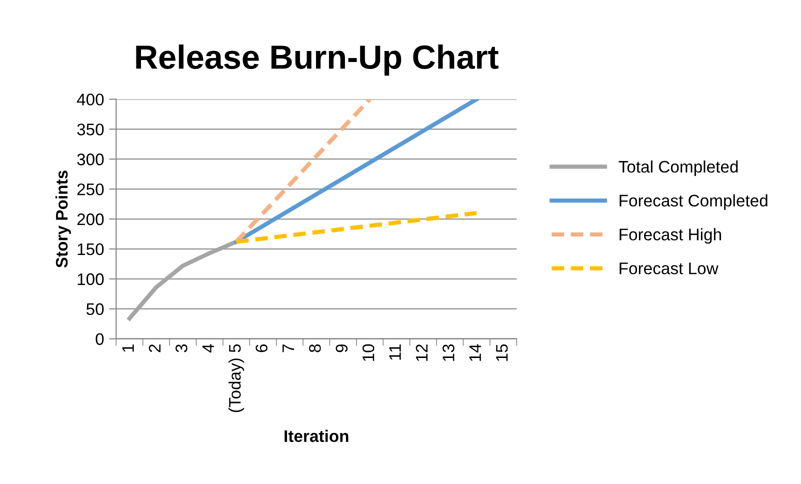 This screenshot has width=801, height=484. Describe the element at coordinates (100, 339) in the screenshot. I see `y-tick-label: 0` at that location.